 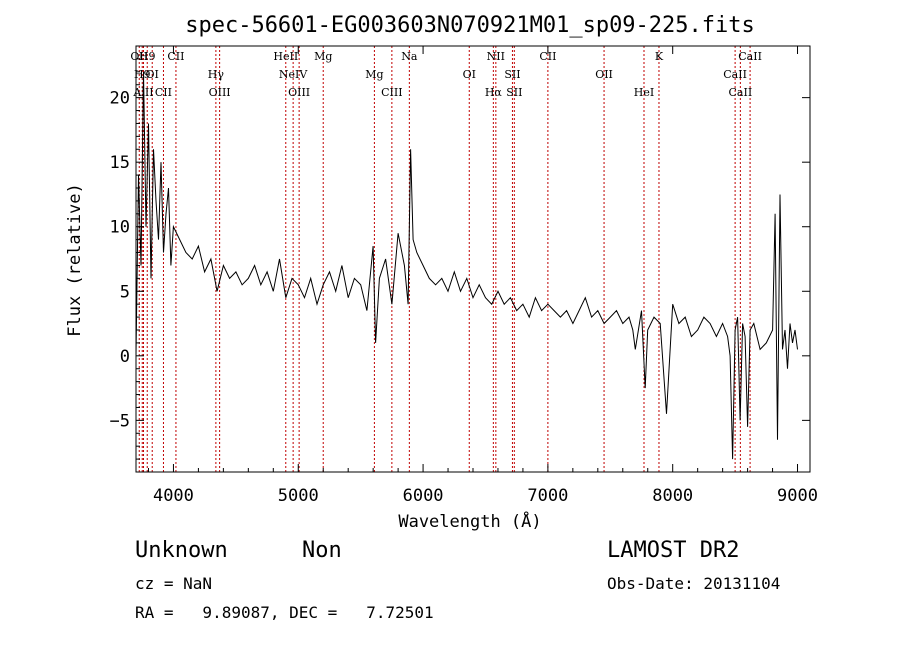 What do you see at coordinates (216, 74) in the screenshot?
I see `line-label: Hγ` at bounding box center [216, 74].